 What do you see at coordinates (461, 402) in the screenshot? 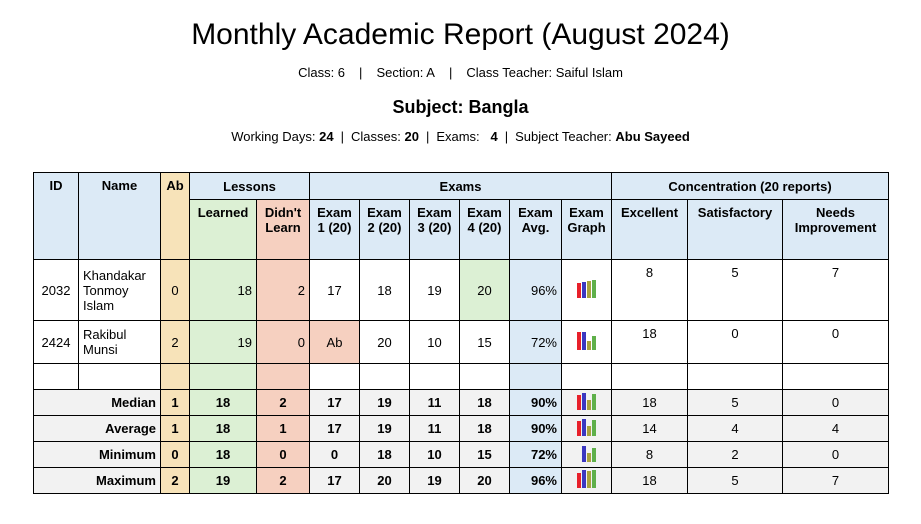
I see `summary-row: Median 1 18 2 17 19 11 18 90% 18 5 0` at bounding box center [461, 402].